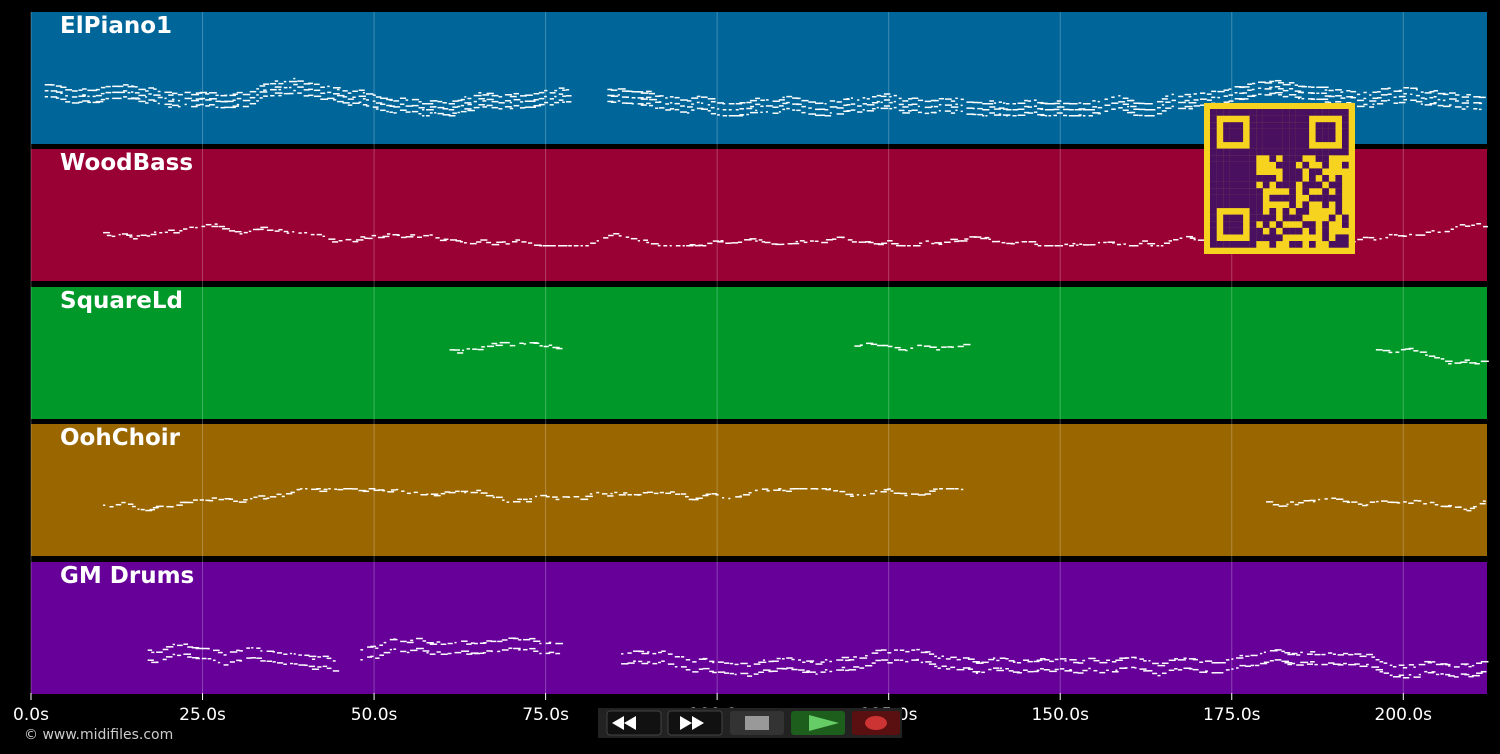 This screenshot has width=1500, height=754. I want to click on stop-button, so click(757, 723).